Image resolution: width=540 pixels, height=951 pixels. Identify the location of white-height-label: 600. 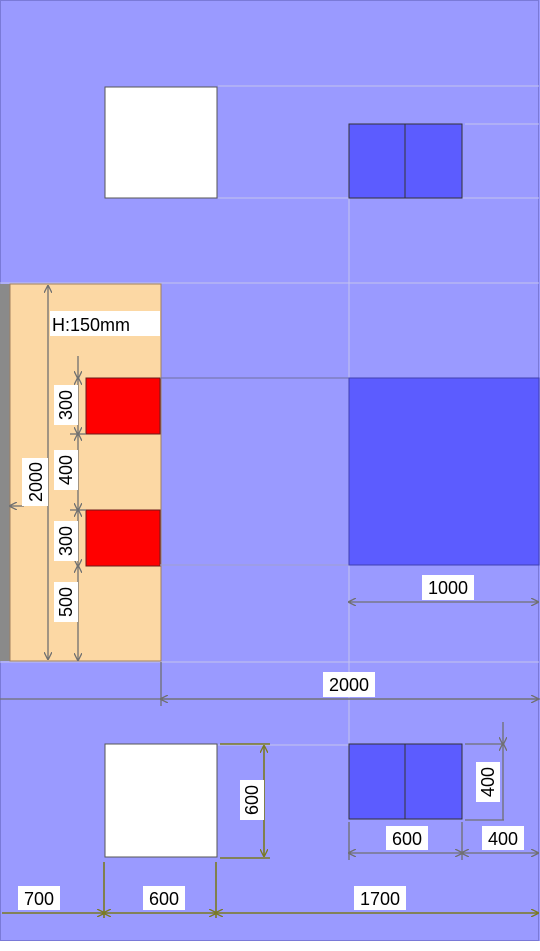
(252, 800).